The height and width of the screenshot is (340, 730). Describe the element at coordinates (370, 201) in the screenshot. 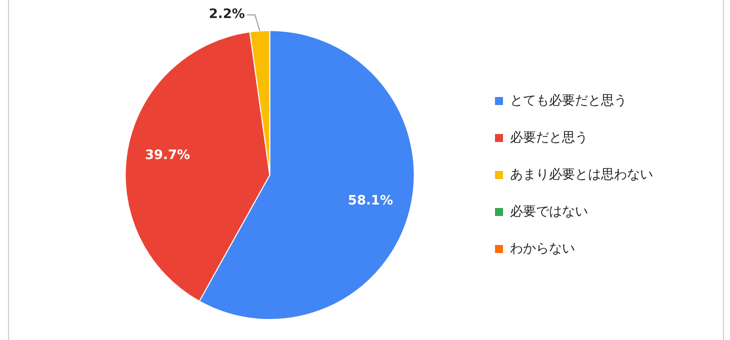

I see `data-label: 58.1%` at that location.